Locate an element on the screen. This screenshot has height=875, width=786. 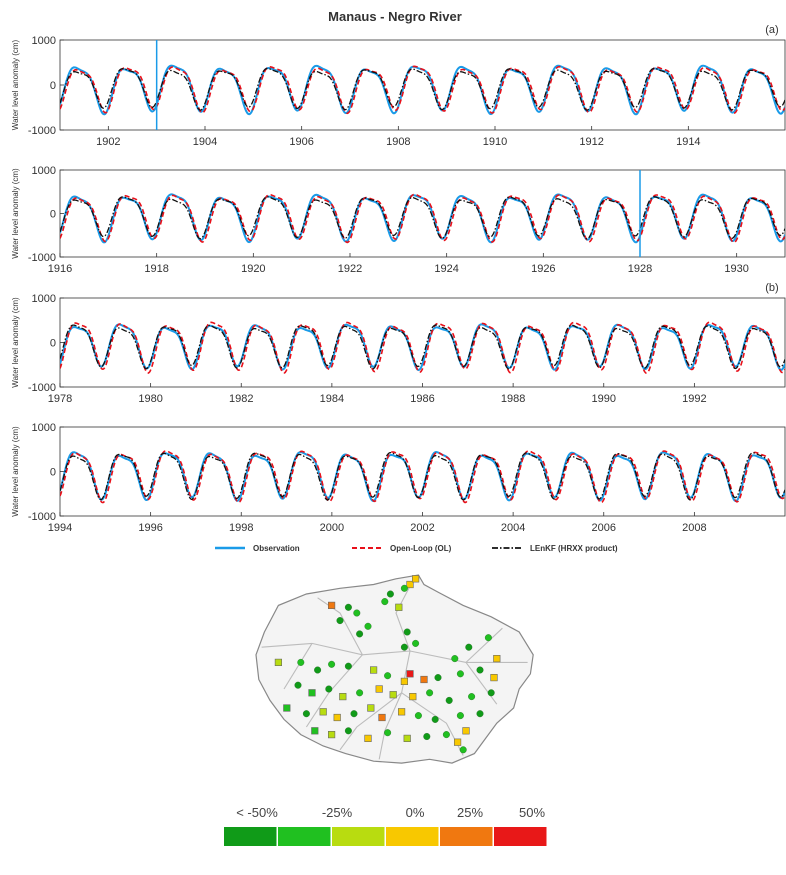
x-tick-label: 2002 is located at coordinates (422, 528).